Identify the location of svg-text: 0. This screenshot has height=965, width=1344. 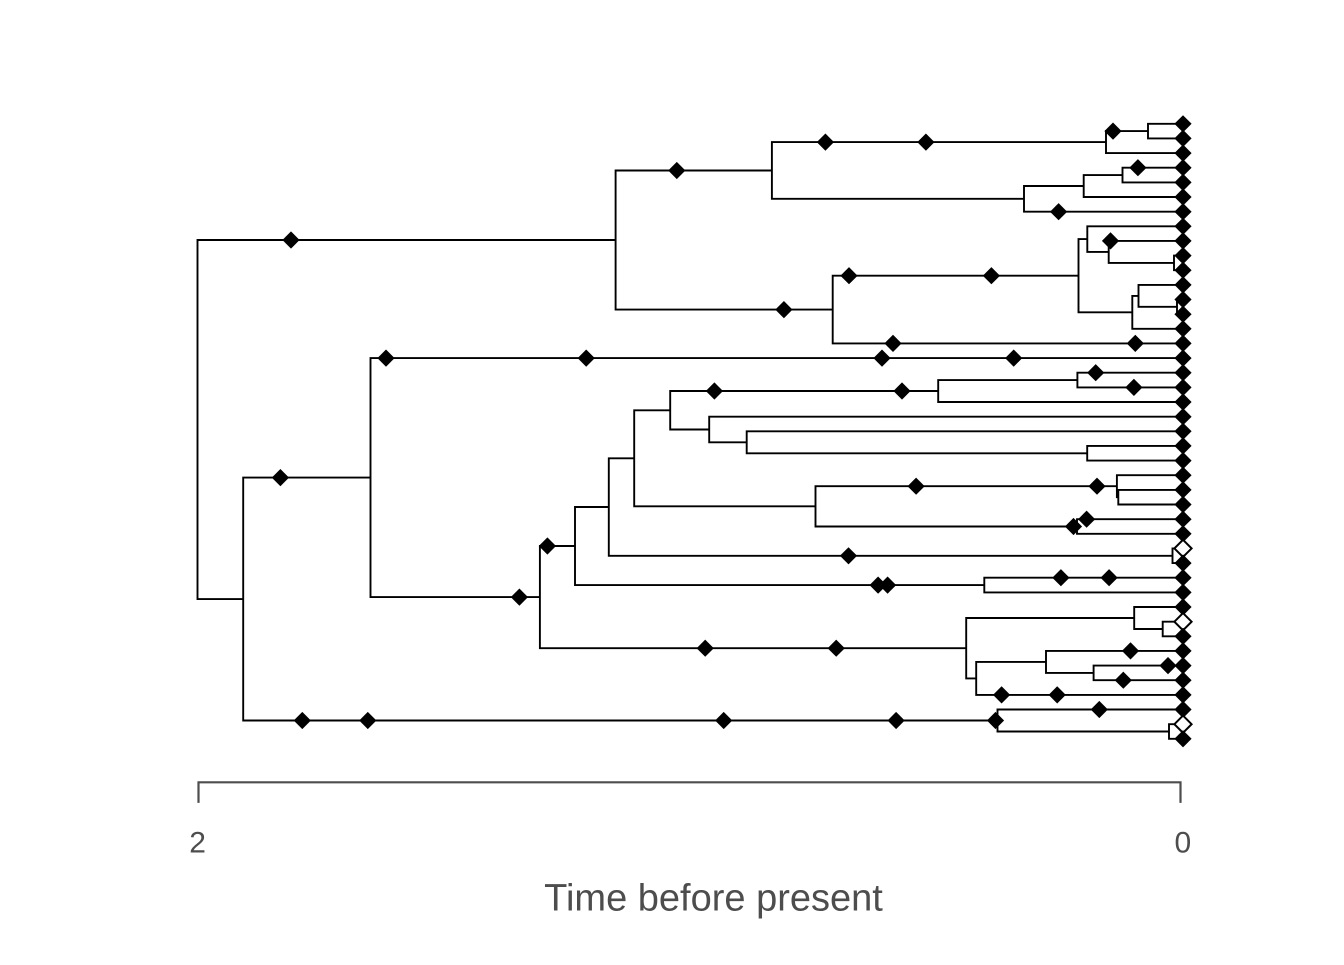
(1182, 843).